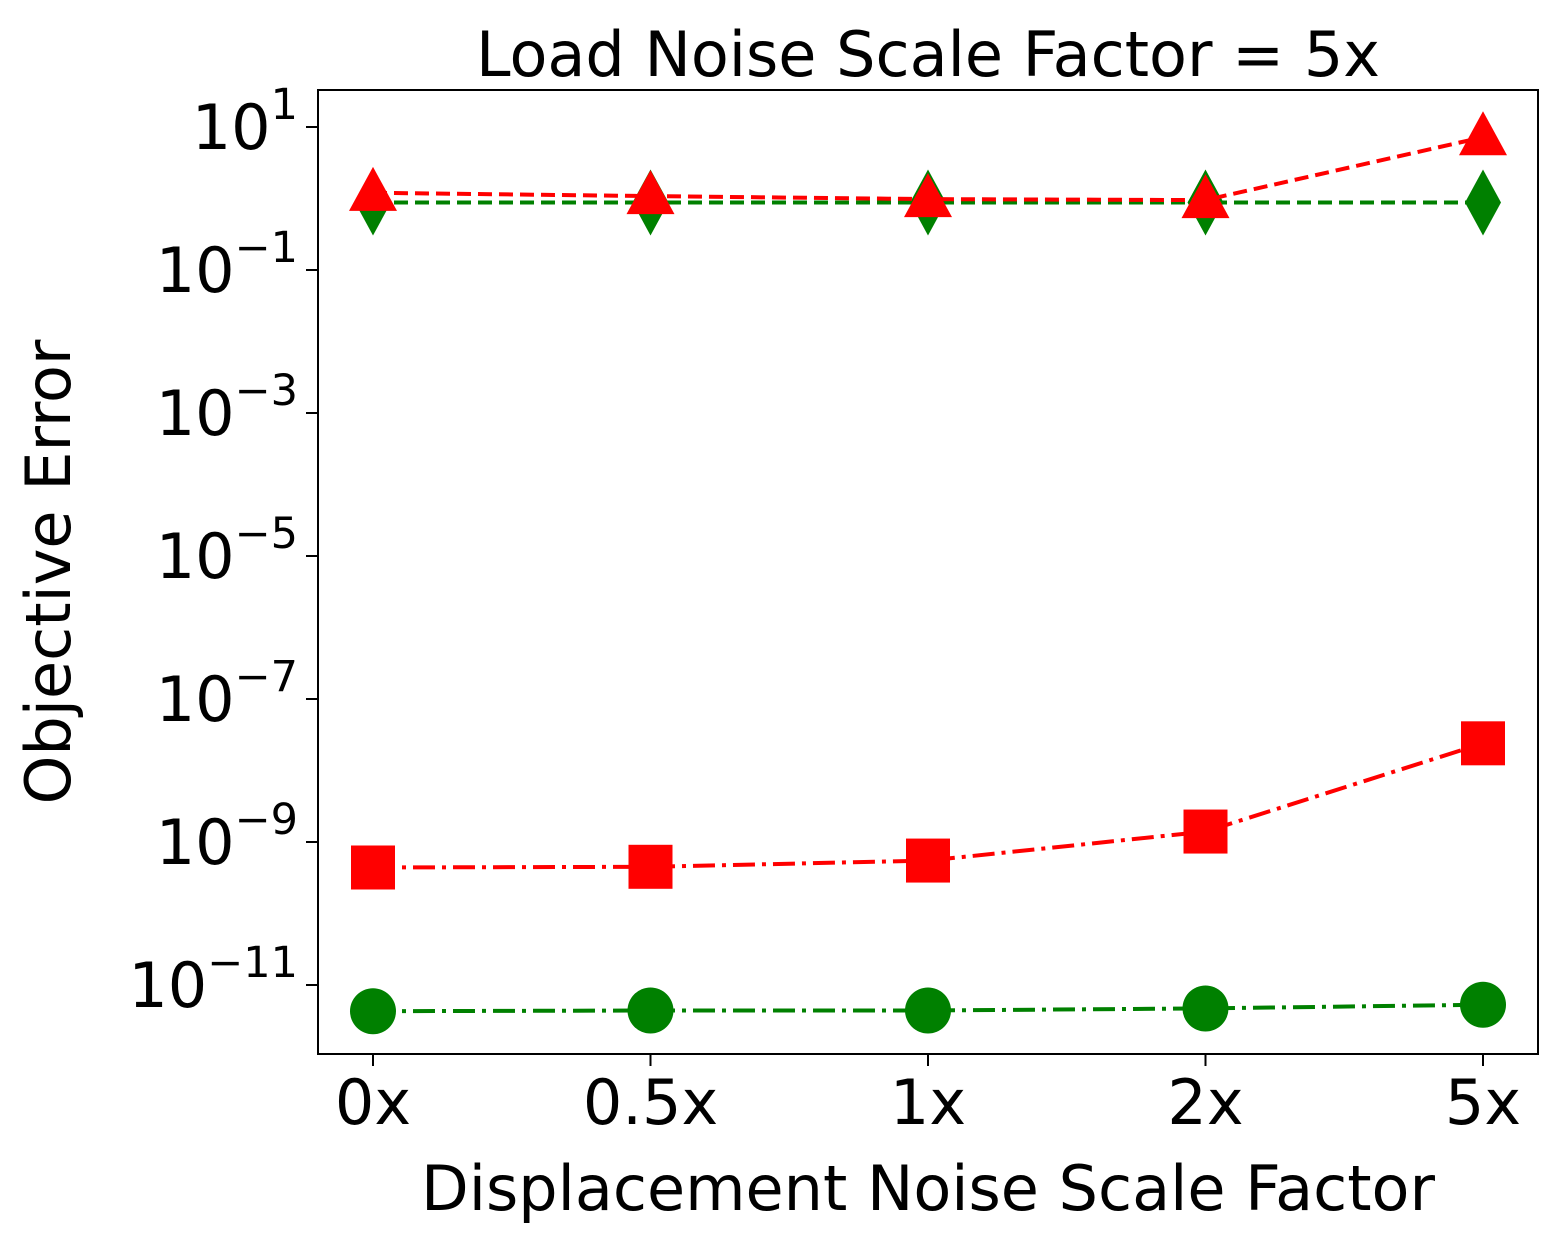 This screenshot has height=1250, width=1562. Describe the element at coordinates (1205, 1102) in the screenshot. I see `x-tick-label: 2x` at that location.